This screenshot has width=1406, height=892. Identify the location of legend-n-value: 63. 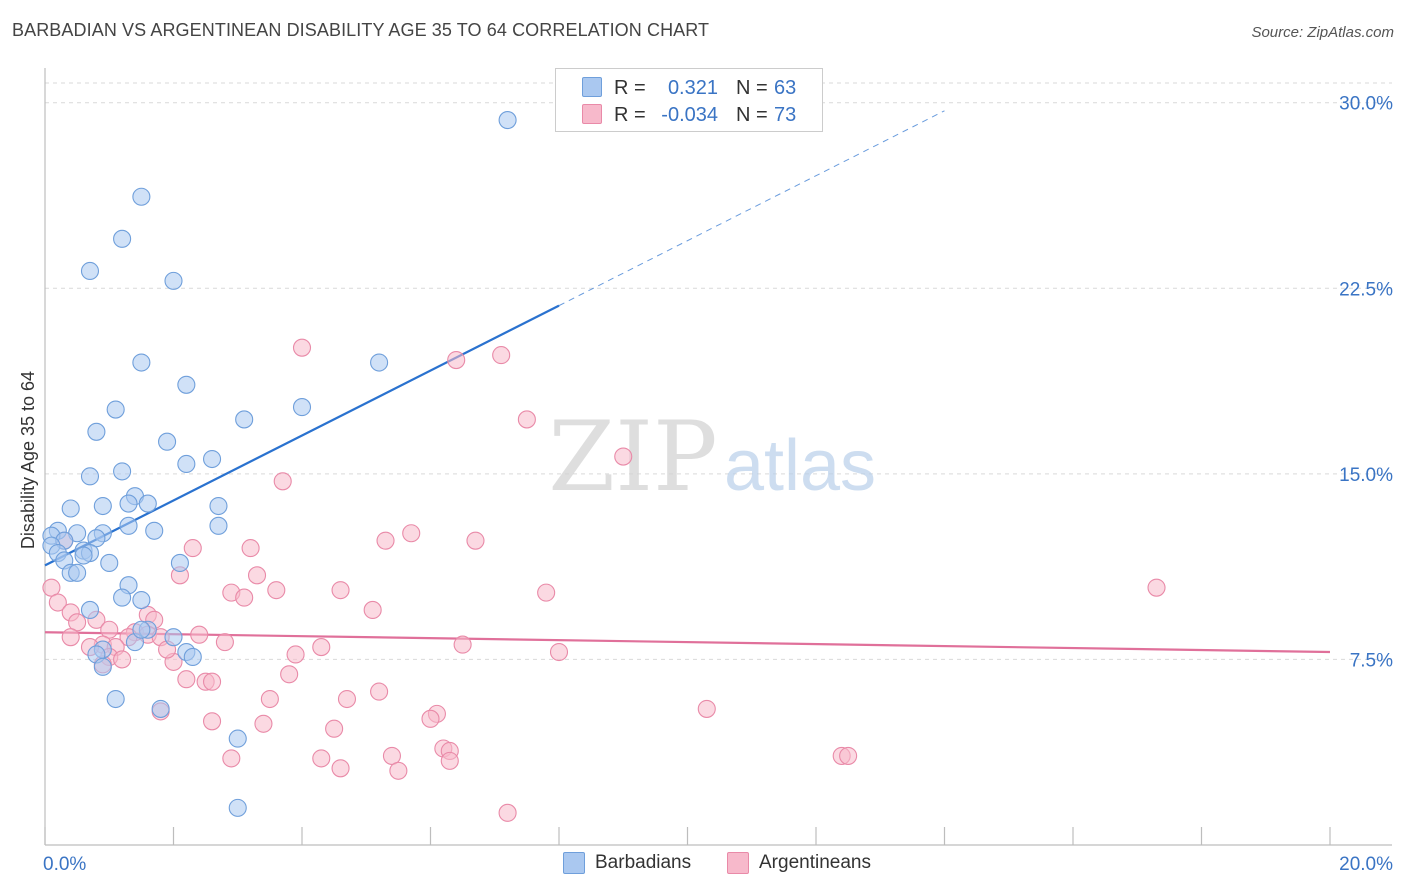
(785, 88).